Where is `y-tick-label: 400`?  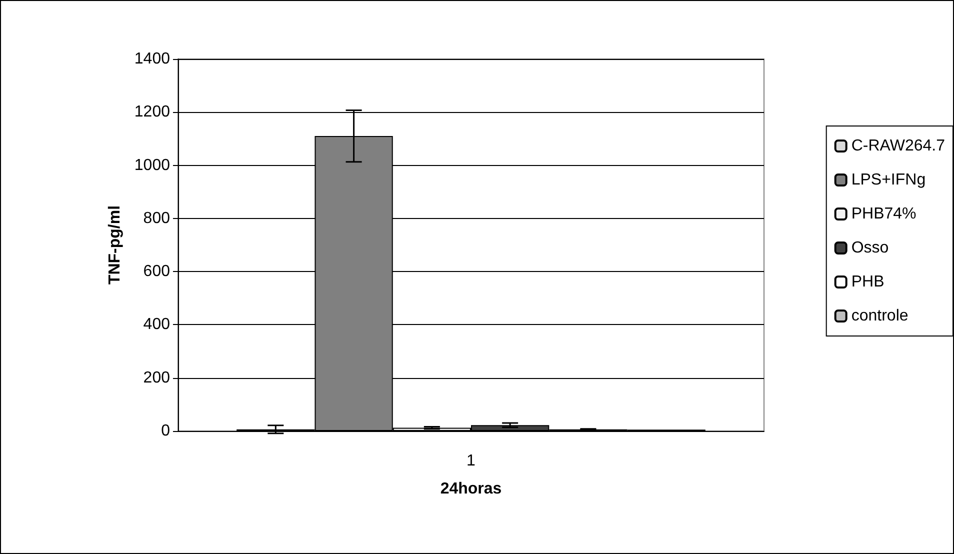
y-tick-label: 400 is located at coordinates (156, 325).